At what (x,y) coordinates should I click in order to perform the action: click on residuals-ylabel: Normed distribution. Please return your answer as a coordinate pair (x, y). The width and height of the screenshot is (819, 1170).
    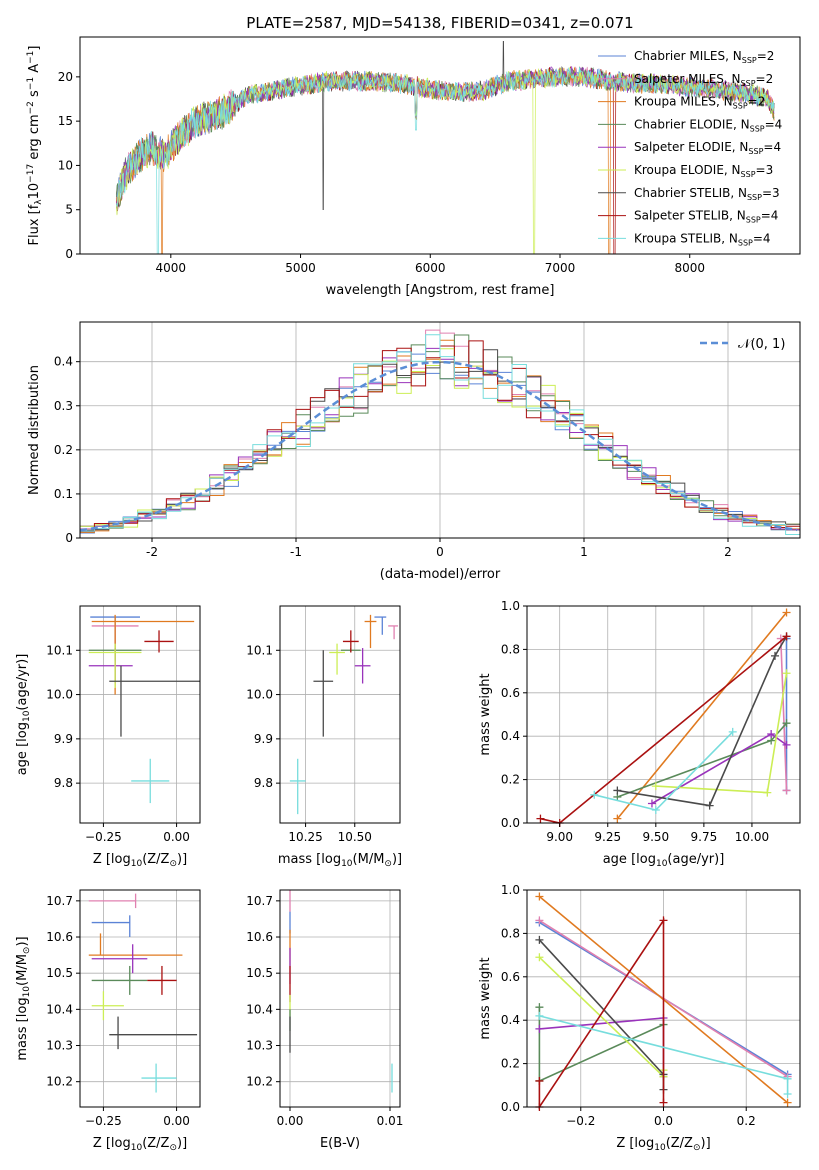
    Looking at the image, I should click on (34, 430).